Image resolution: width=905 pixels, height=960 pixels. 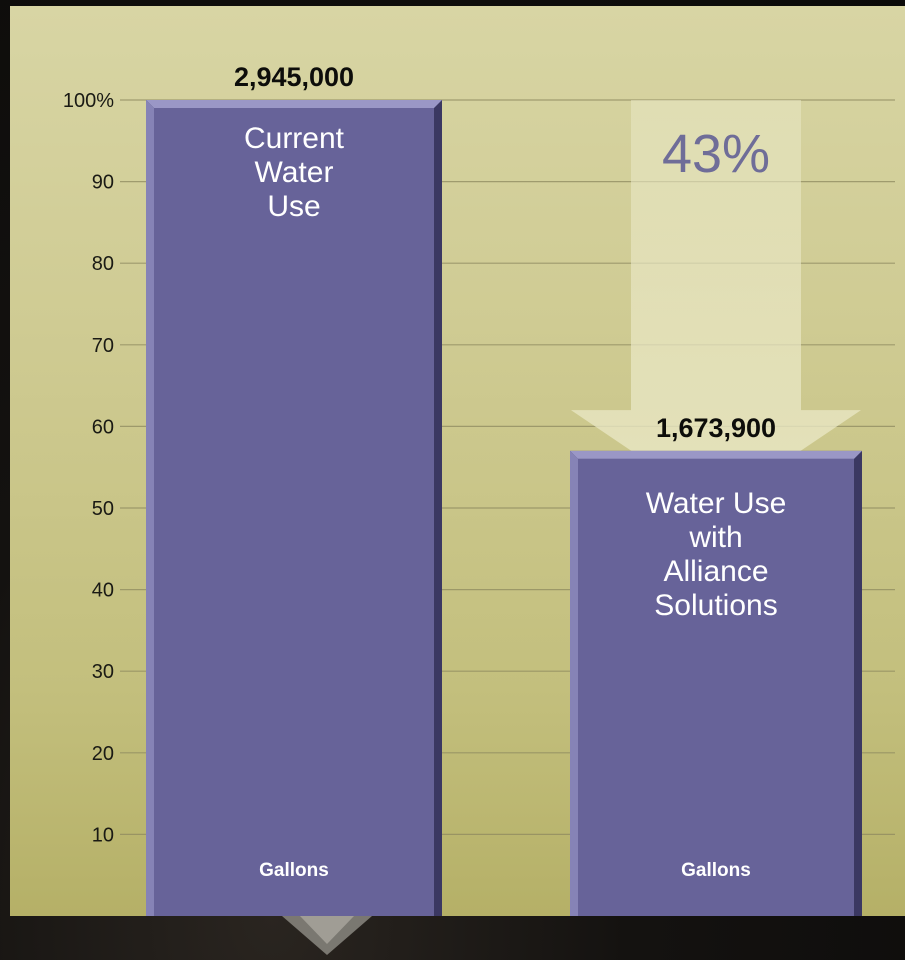 What do you see at coordinates (715, 605) in the screenshot?
I see `bar-category-label: Solutions` at bounding box center [715, 605].